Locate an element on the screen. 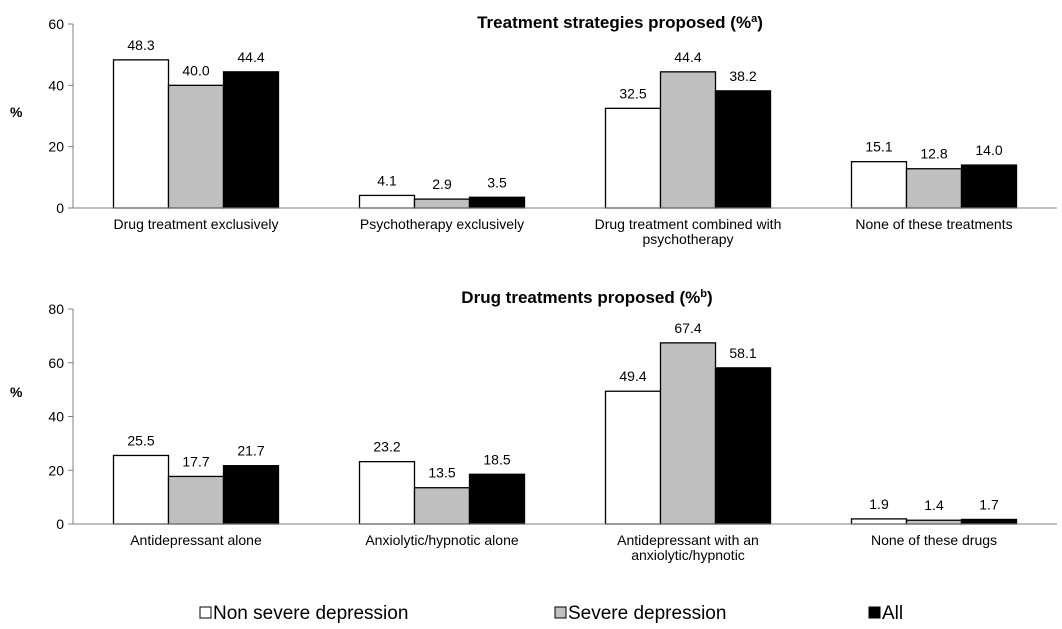 This screenshot has height=629, width=1062. category-label: Psychotherapy exclusively is located at coordinates (442, 224).